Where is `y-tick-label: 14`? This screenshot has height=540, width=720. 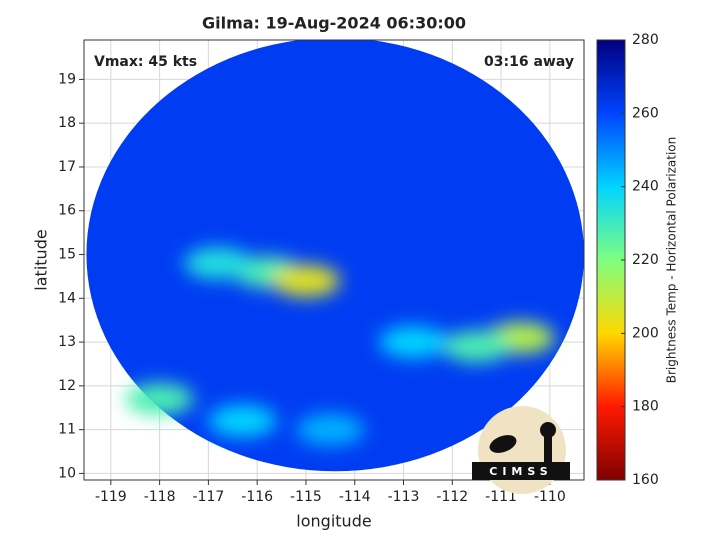
y-tick-label: 14 is located at coordinates (67, 298).